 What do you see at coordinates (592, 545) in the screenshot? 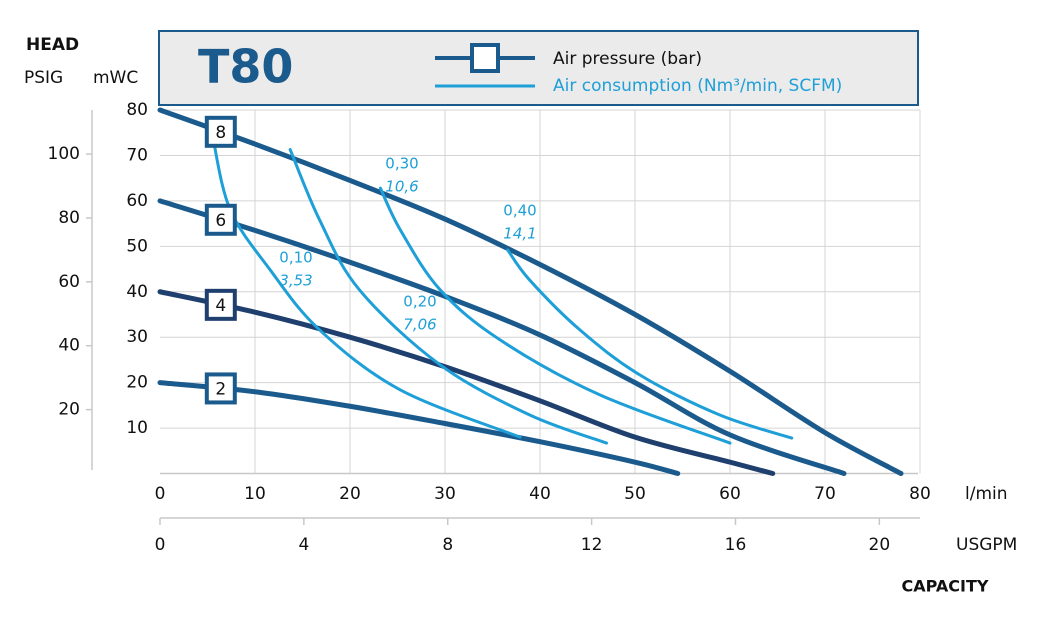
I see `x2-tick-label: 12` at bounding box center [592, 545].